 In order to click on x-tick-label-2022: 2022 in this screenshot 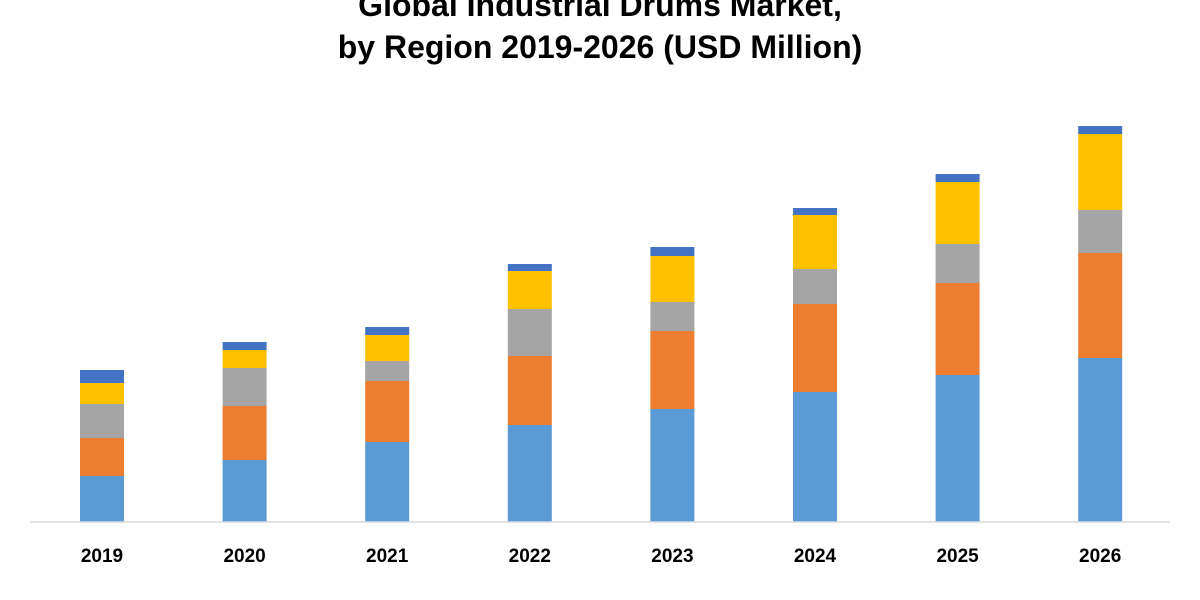, I will do `click(530, 556)`.